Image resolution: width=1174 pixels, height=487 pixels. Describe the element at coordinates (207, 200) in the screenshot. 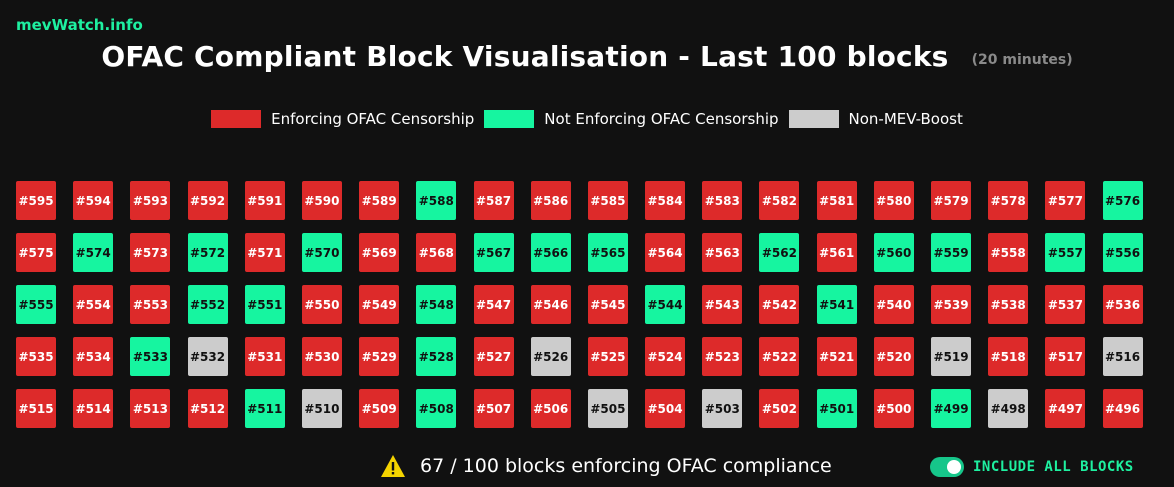

I see `block-592: #592` at that location.